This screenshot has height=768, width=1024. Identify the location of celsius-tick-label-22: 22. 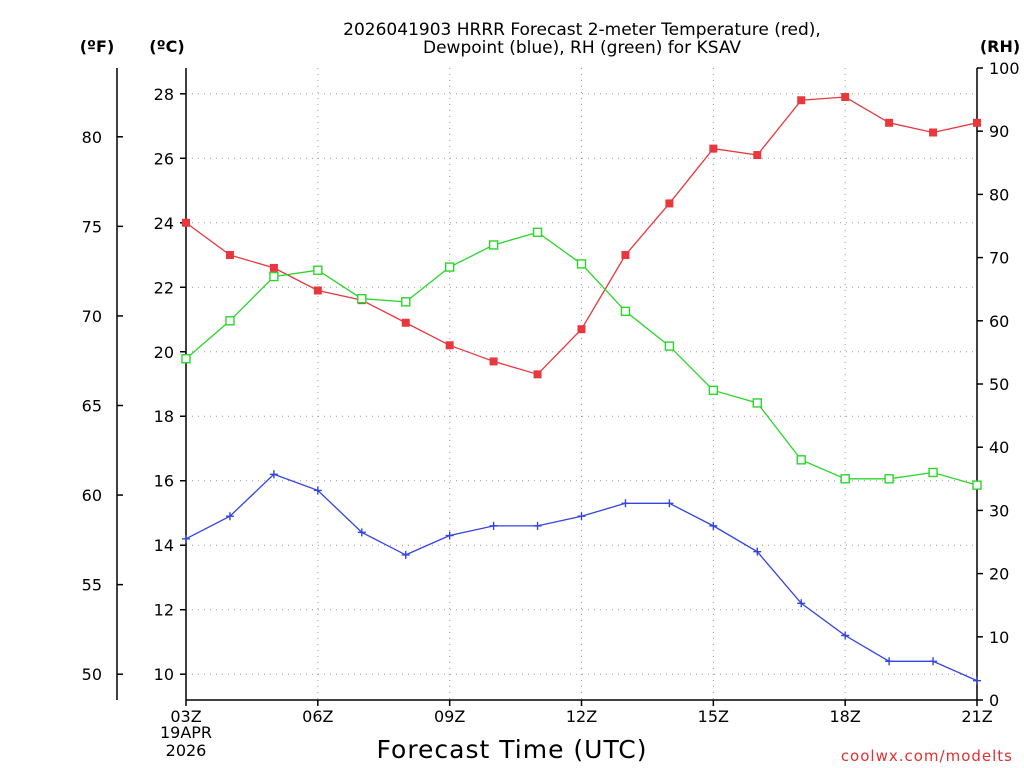
(164, 287).